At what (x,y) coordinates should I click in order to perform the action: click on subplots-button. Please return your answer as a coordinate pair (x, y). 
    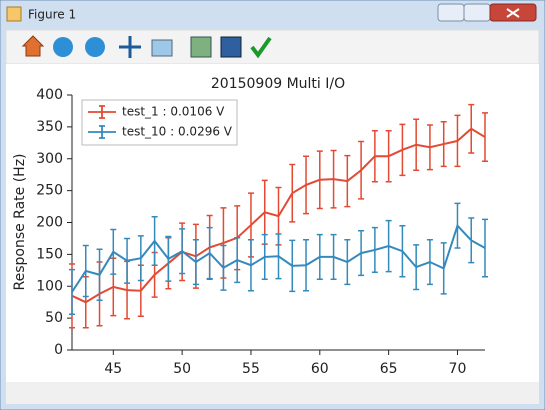
    Looking at the image, I should click on (201, 47).